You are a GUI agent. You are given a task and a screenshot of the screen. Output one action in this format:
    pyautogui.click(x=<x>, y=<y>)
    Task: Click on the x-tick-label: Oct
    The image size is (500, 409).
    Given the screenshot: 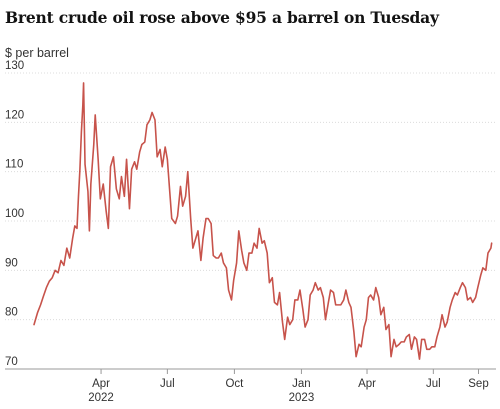 What is the action you would take?
    pyautogui.click(x=234, y=384)
    